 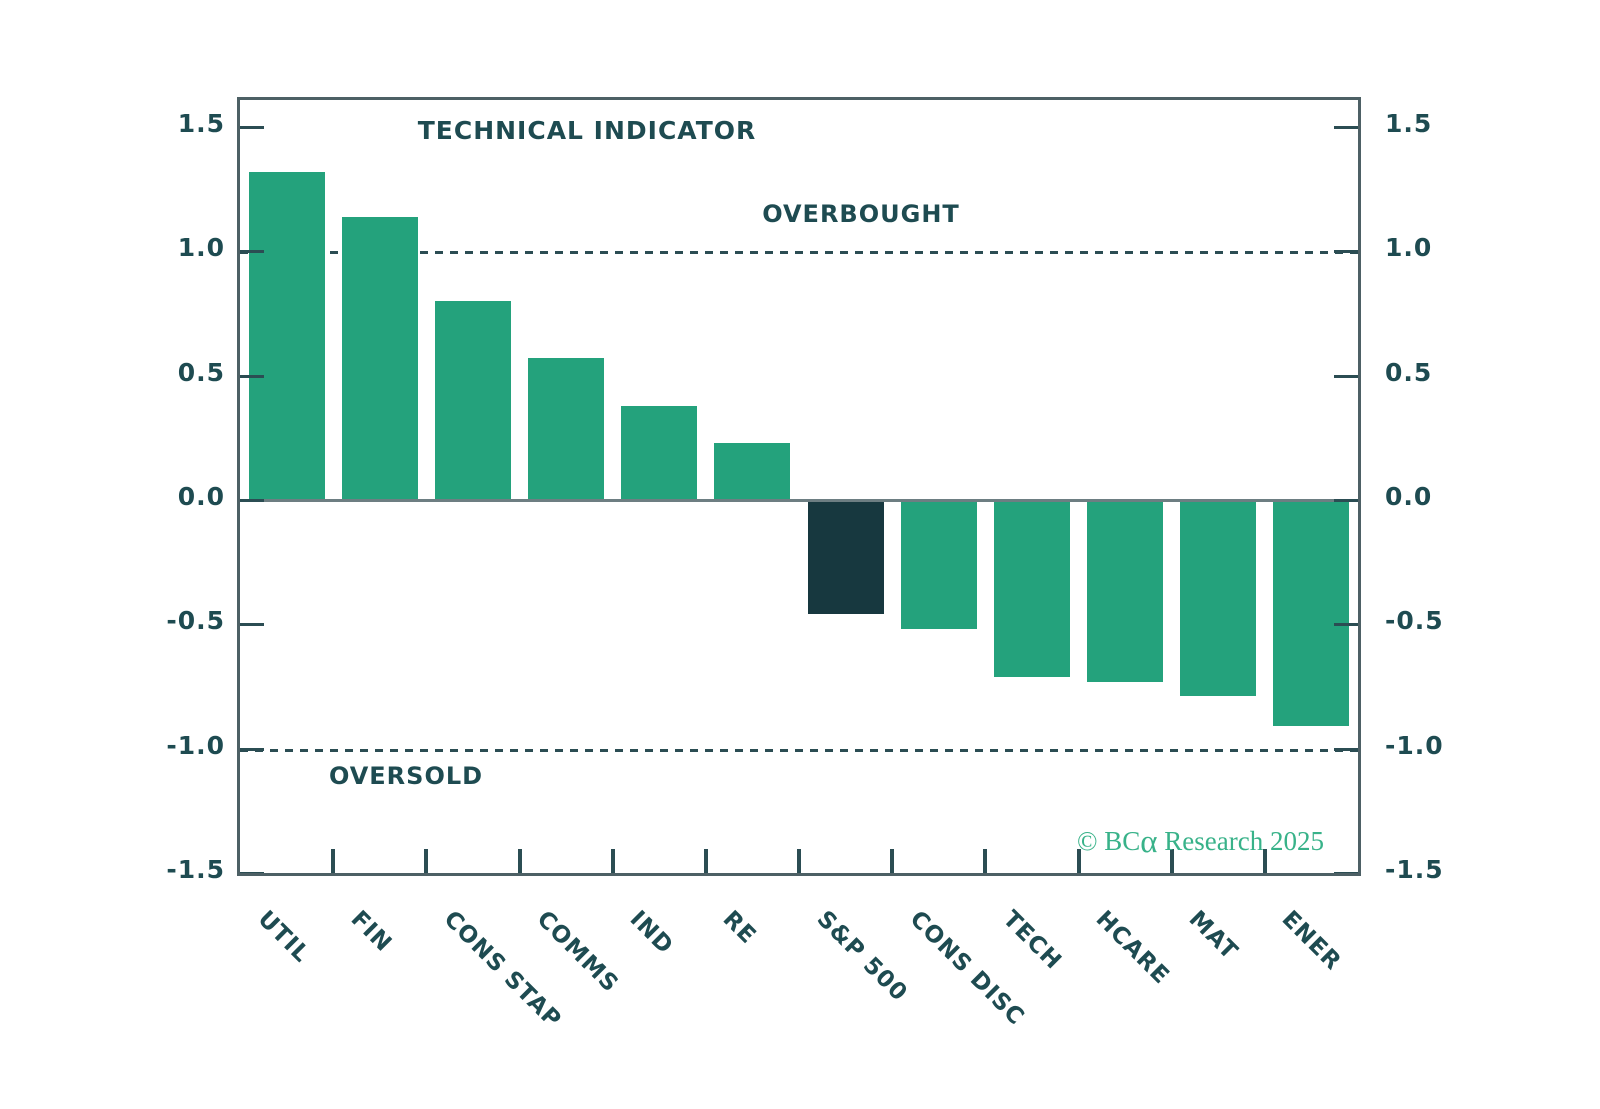 I want to click on zero-axis-line, so click(x=799, y=500).